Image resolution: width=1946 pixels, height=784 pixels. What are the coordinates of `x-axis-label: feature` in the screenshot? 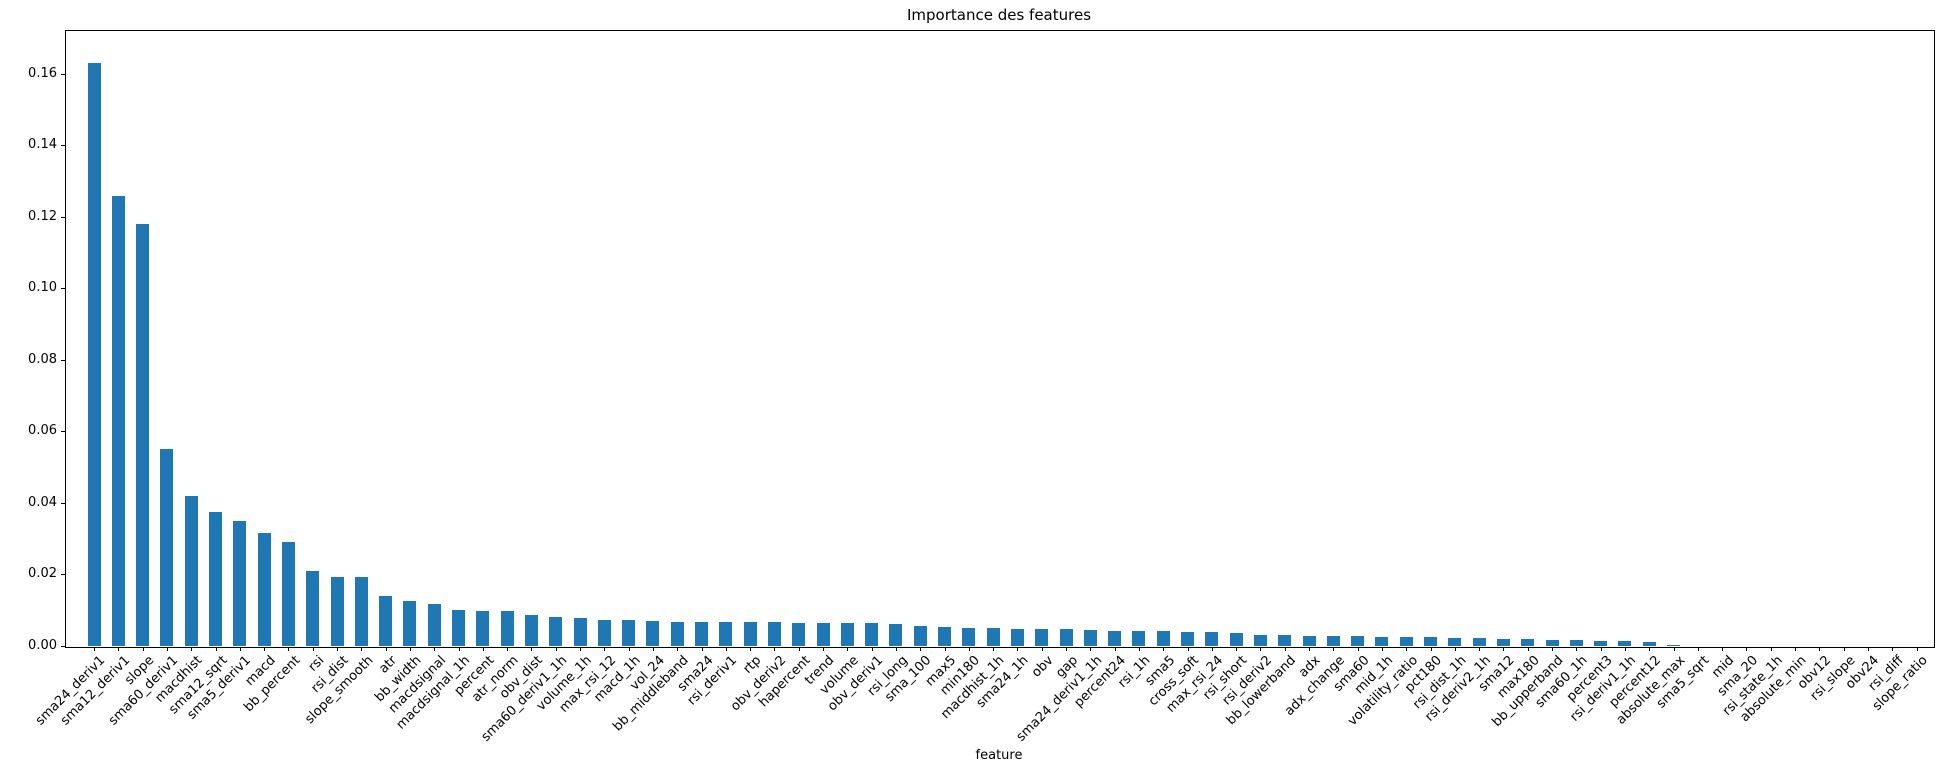 It's located at (999, 755).